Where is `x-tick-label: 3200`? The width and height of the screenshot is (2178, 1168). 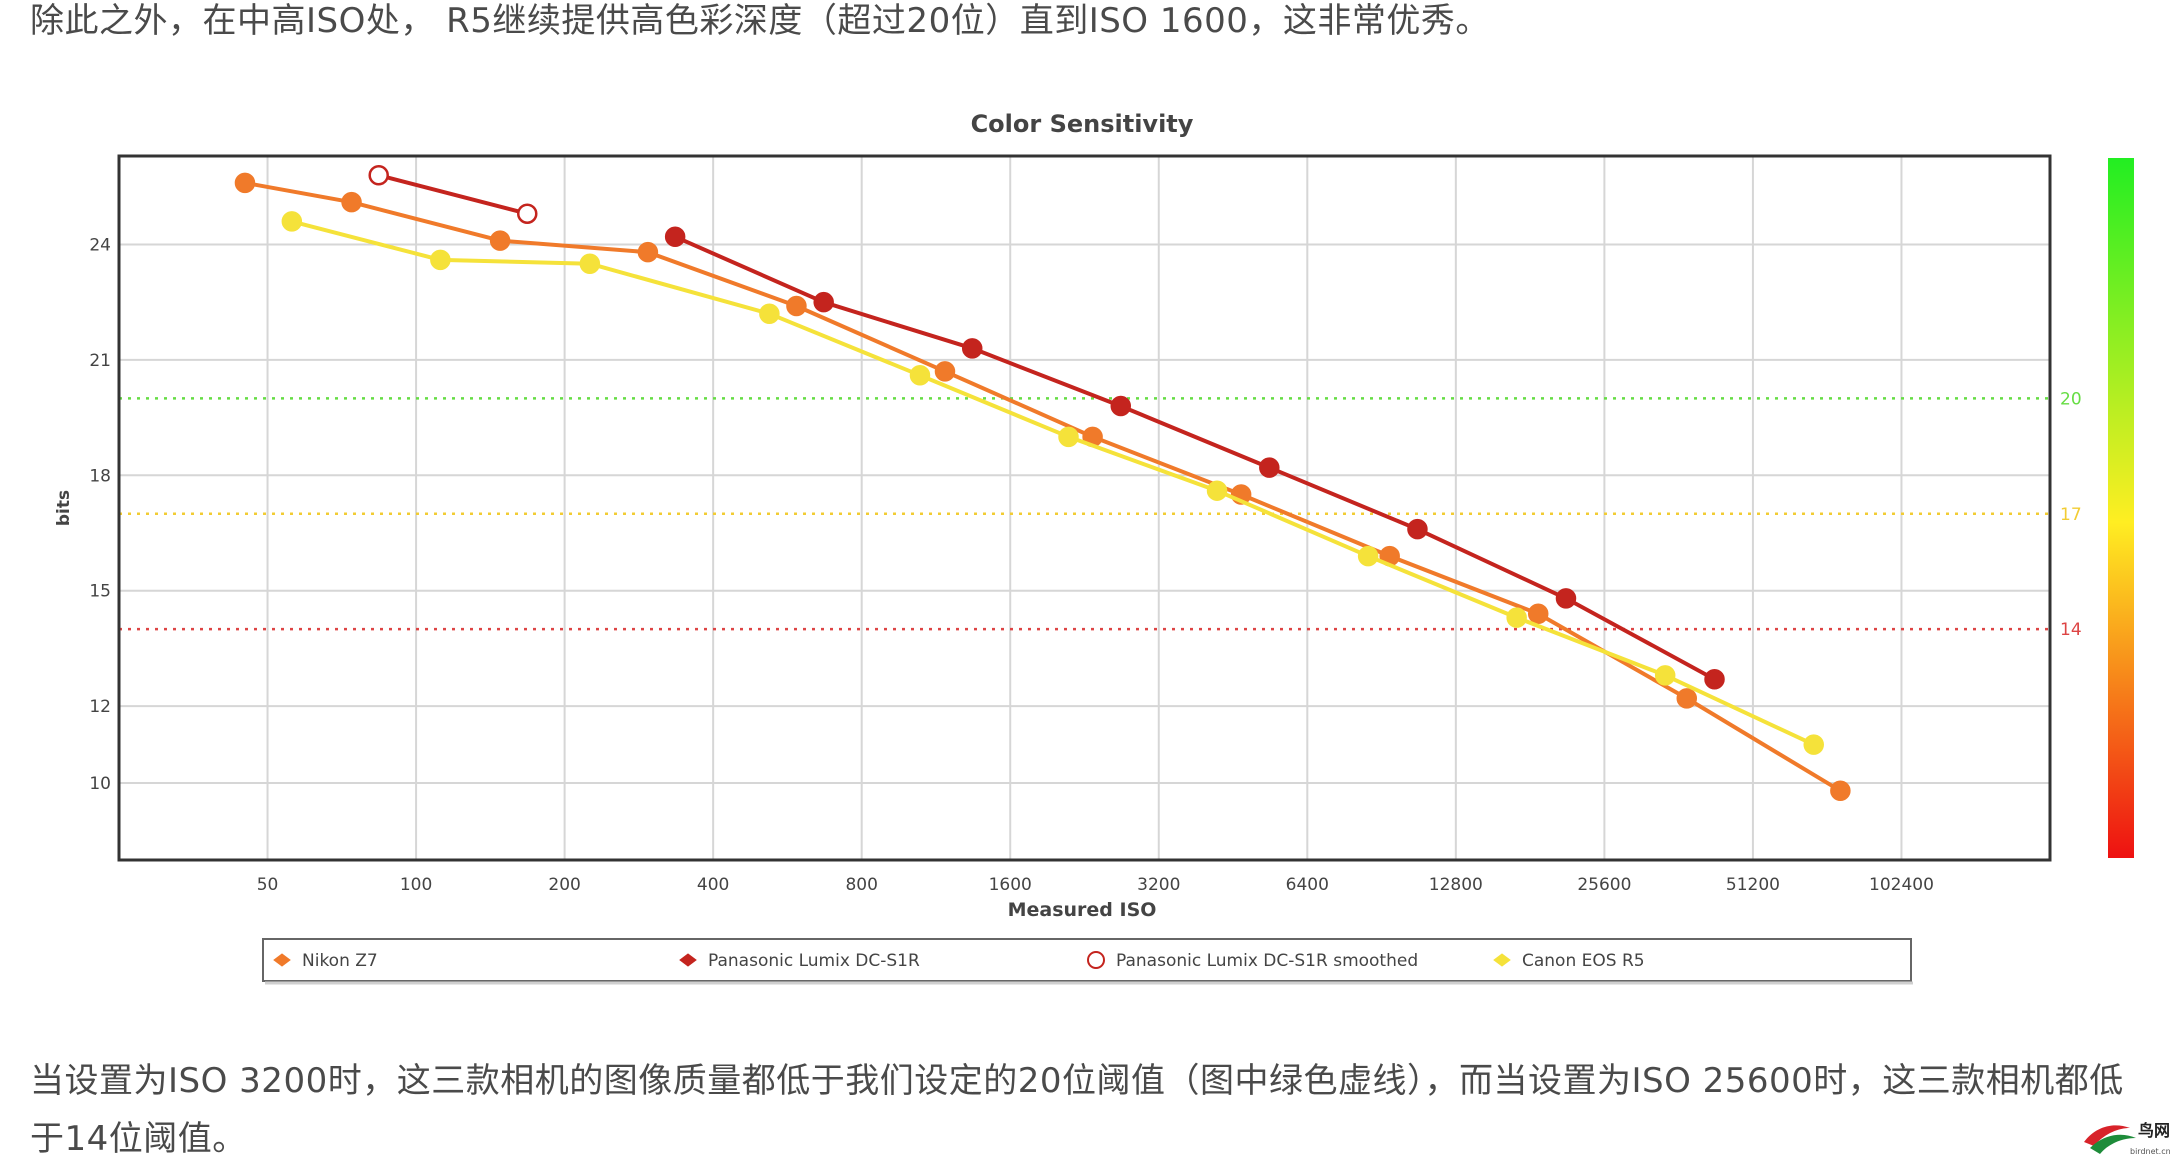
x-tick-label: 3200 is located at coordinates (1158, 885).